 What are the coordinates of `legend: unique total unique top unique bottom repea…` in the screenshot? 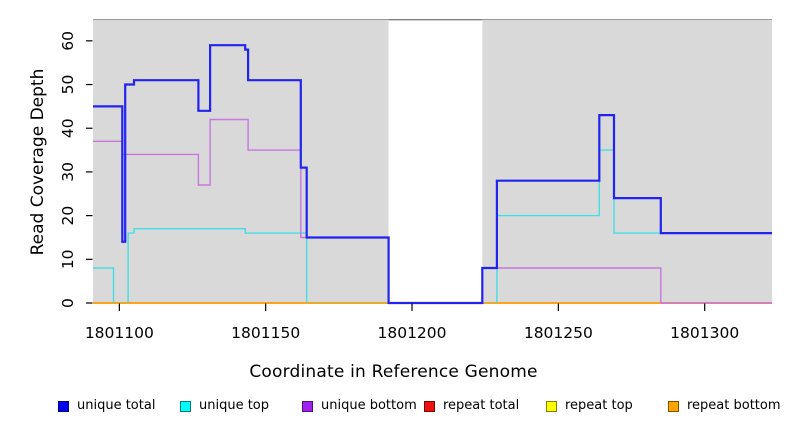 It's located at (396, 408).